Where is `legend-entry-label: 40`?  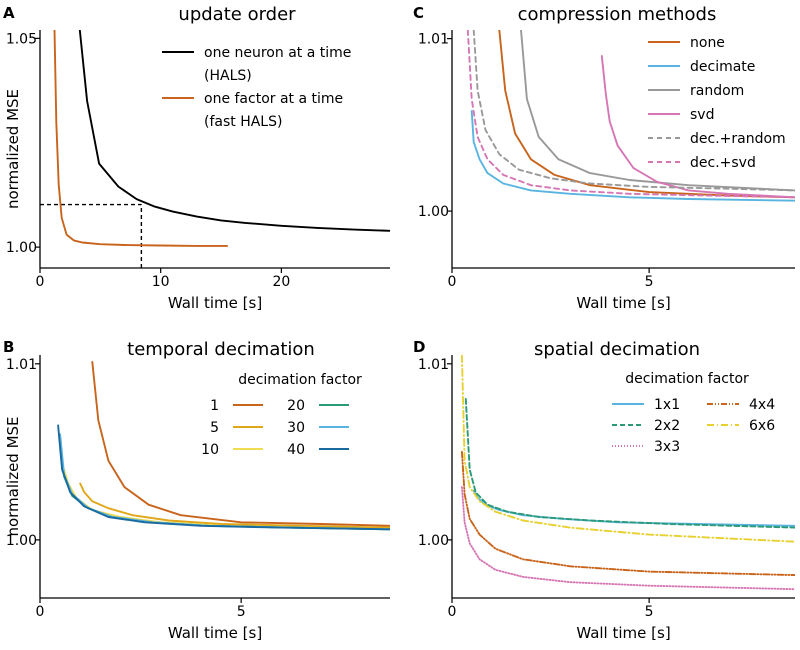
legend-entry-label: 40 is located at coordinates (296, 450).